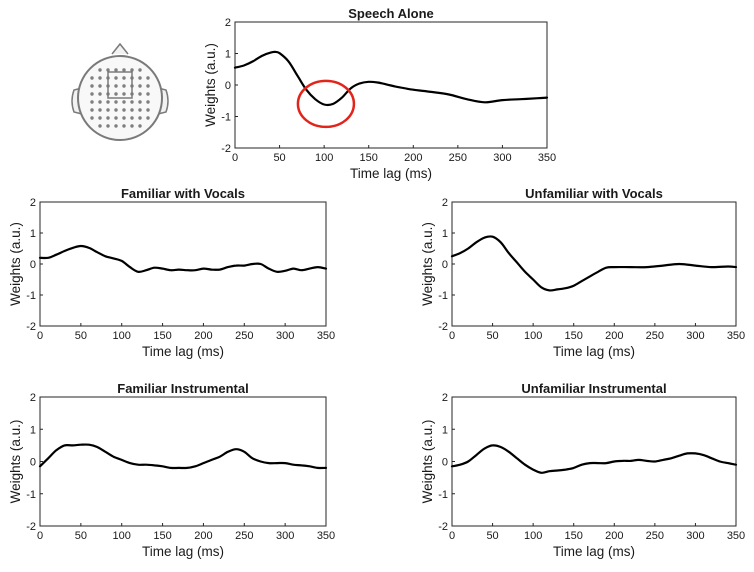  Describe the element at coordinates (594, 193) in the screenshot. I see `chart-title: Unfamiliar with Vocals` at that location.